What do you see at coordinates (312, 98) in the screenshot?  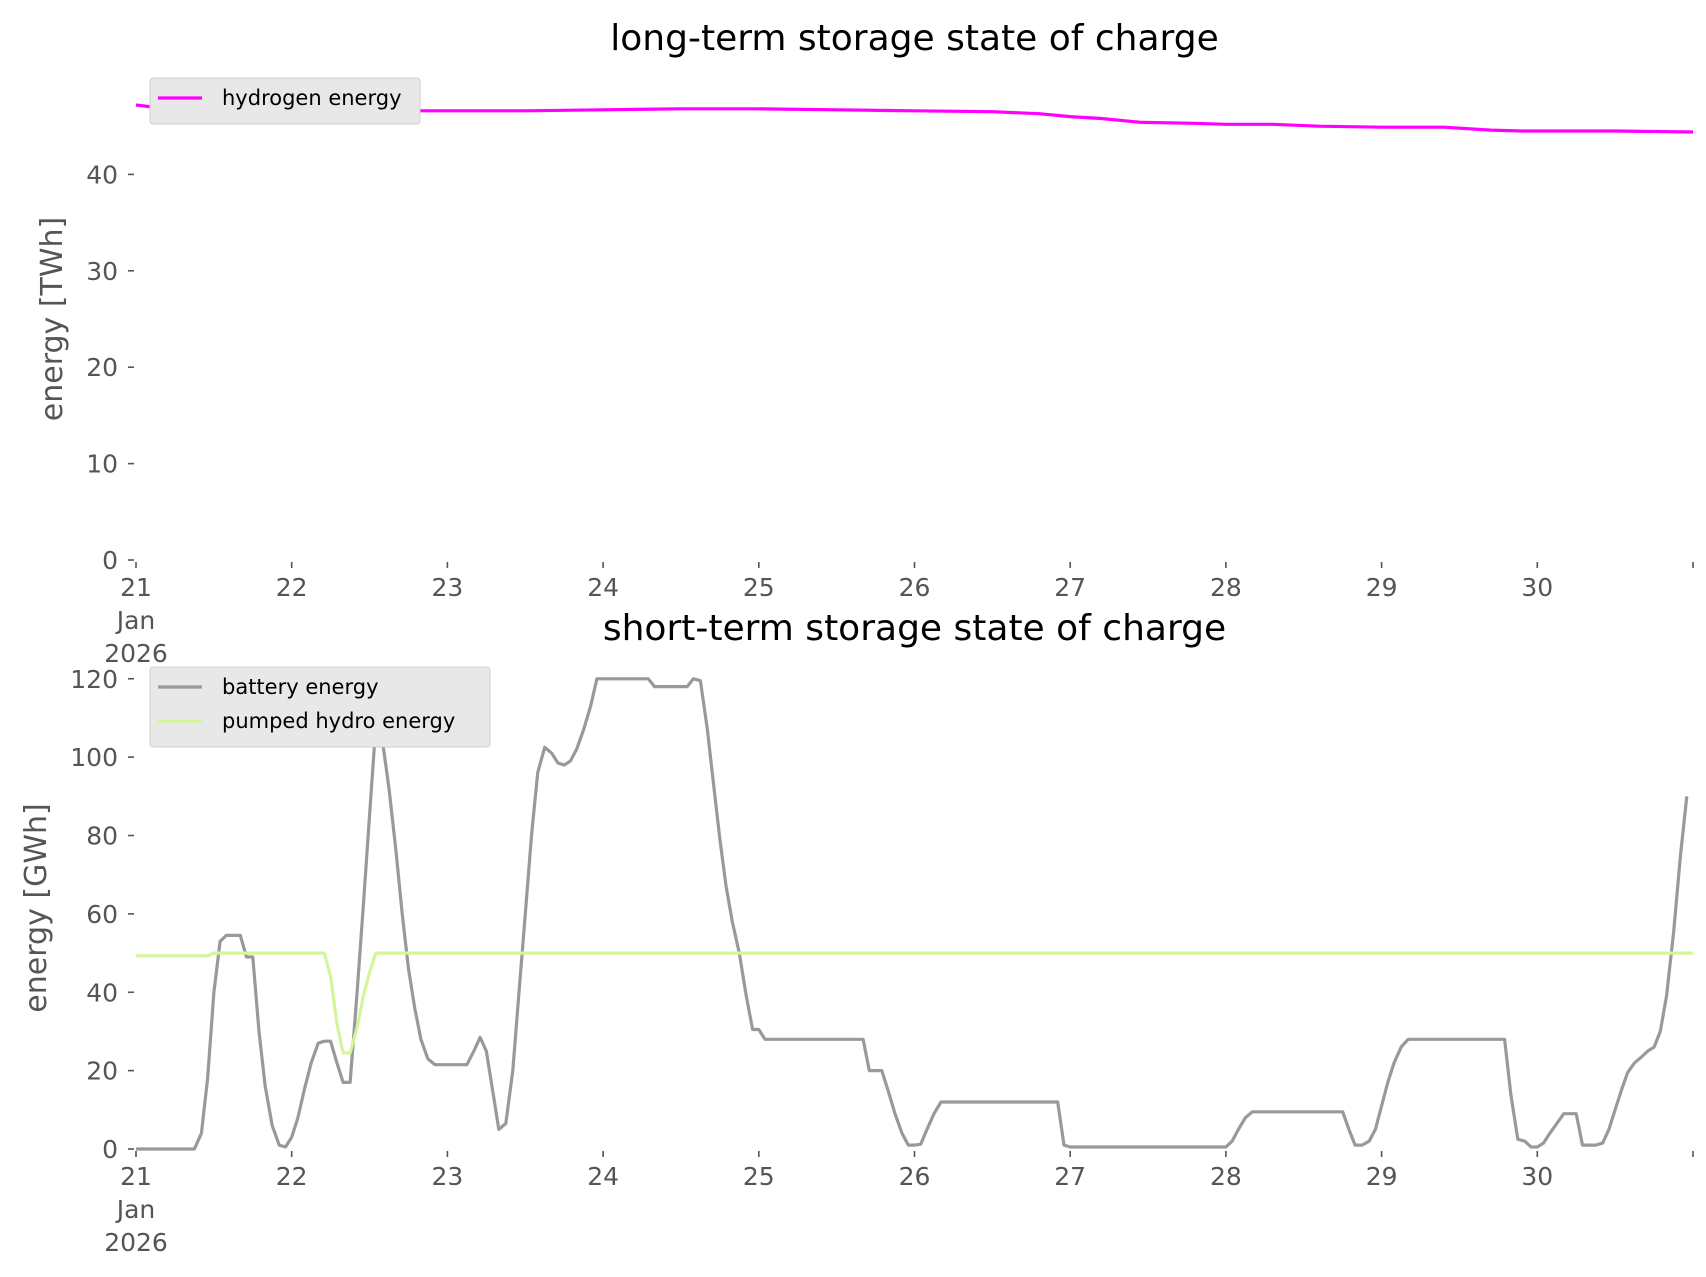 I see `hydrogen-energy-legend-label: hydrogen energy` at bounding box center [312, 98].